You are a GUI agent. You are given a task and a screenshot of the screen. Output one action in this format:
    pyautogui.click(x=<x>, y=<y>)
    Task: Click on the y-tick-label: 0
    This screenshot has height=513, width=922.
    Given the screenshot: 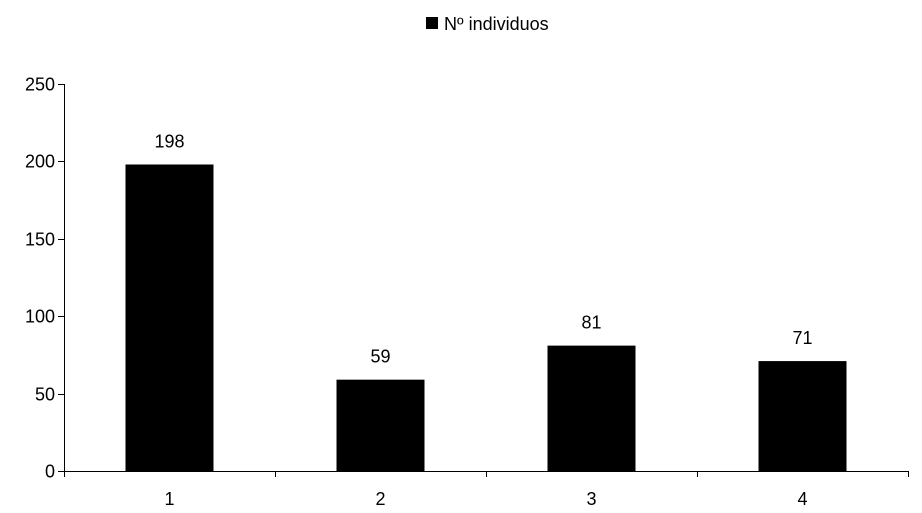 What is the action you would take?
    pyautogui.click(x=50, y=472)
    